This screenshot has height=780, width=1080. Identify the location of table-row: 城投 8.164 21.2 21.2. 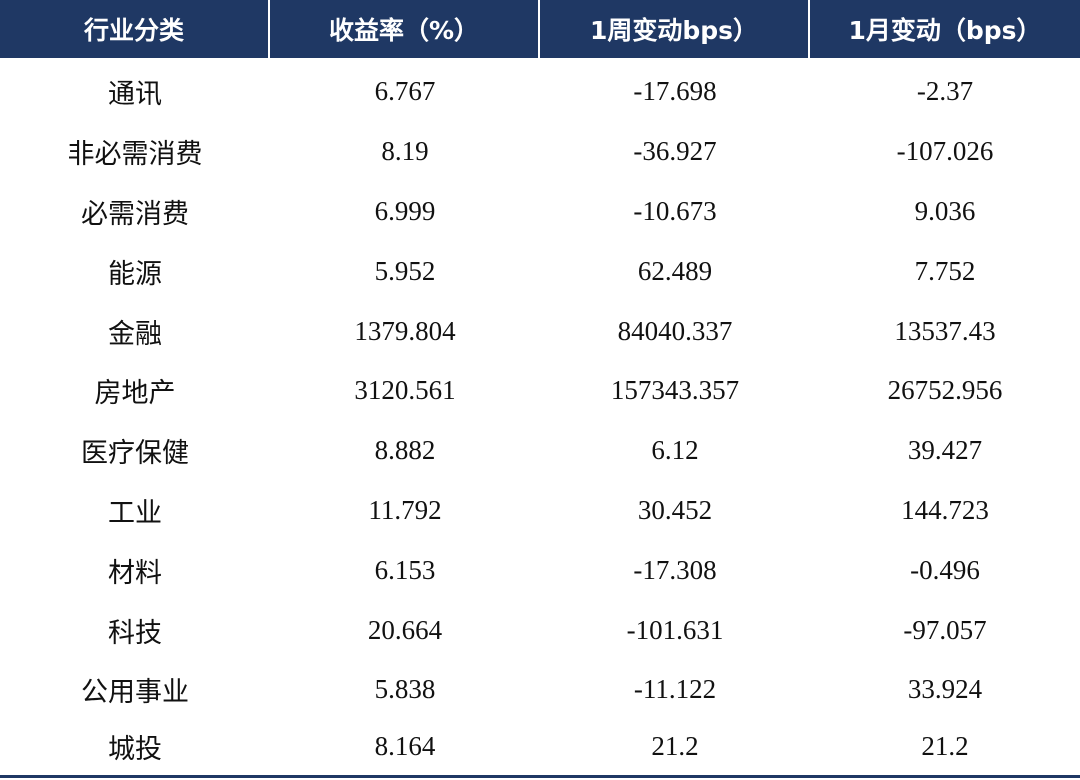
(540, 747).